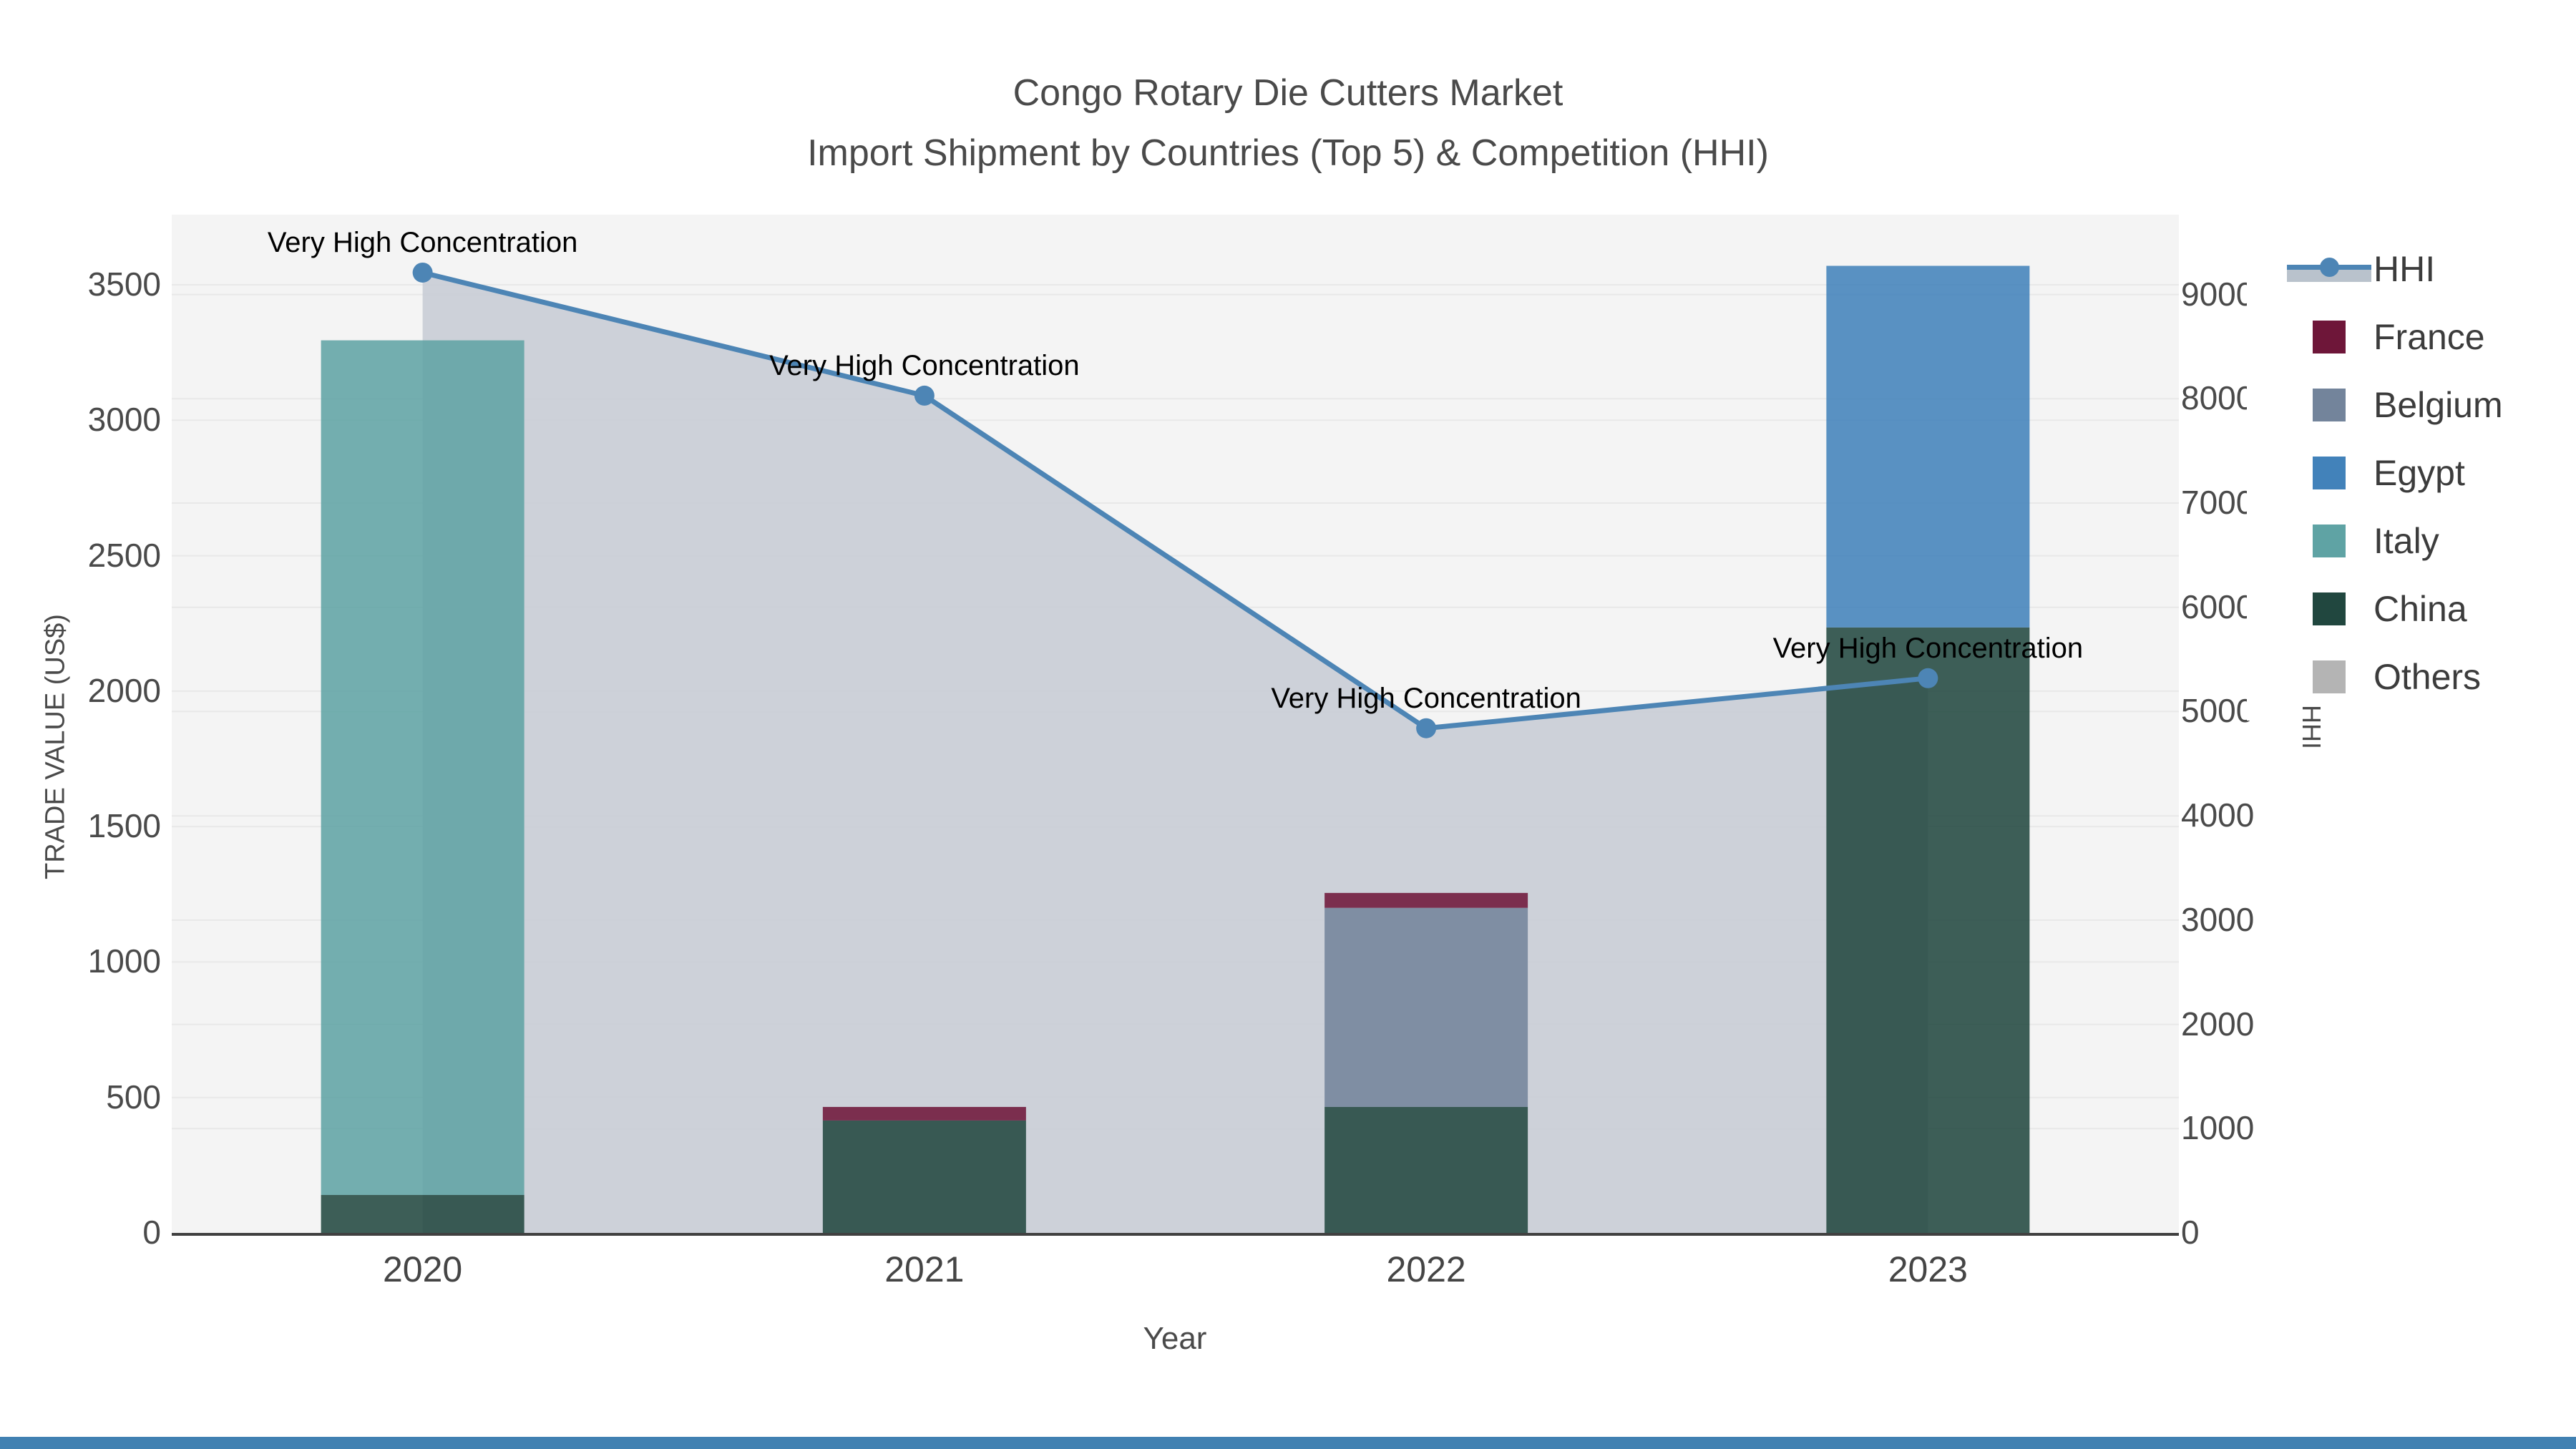 The height and width of the screenshot is (1449, 2576). Describe the element at coordinates (924, 1176) in the screenshot. I see `bar-segment-china-2021` at that location.